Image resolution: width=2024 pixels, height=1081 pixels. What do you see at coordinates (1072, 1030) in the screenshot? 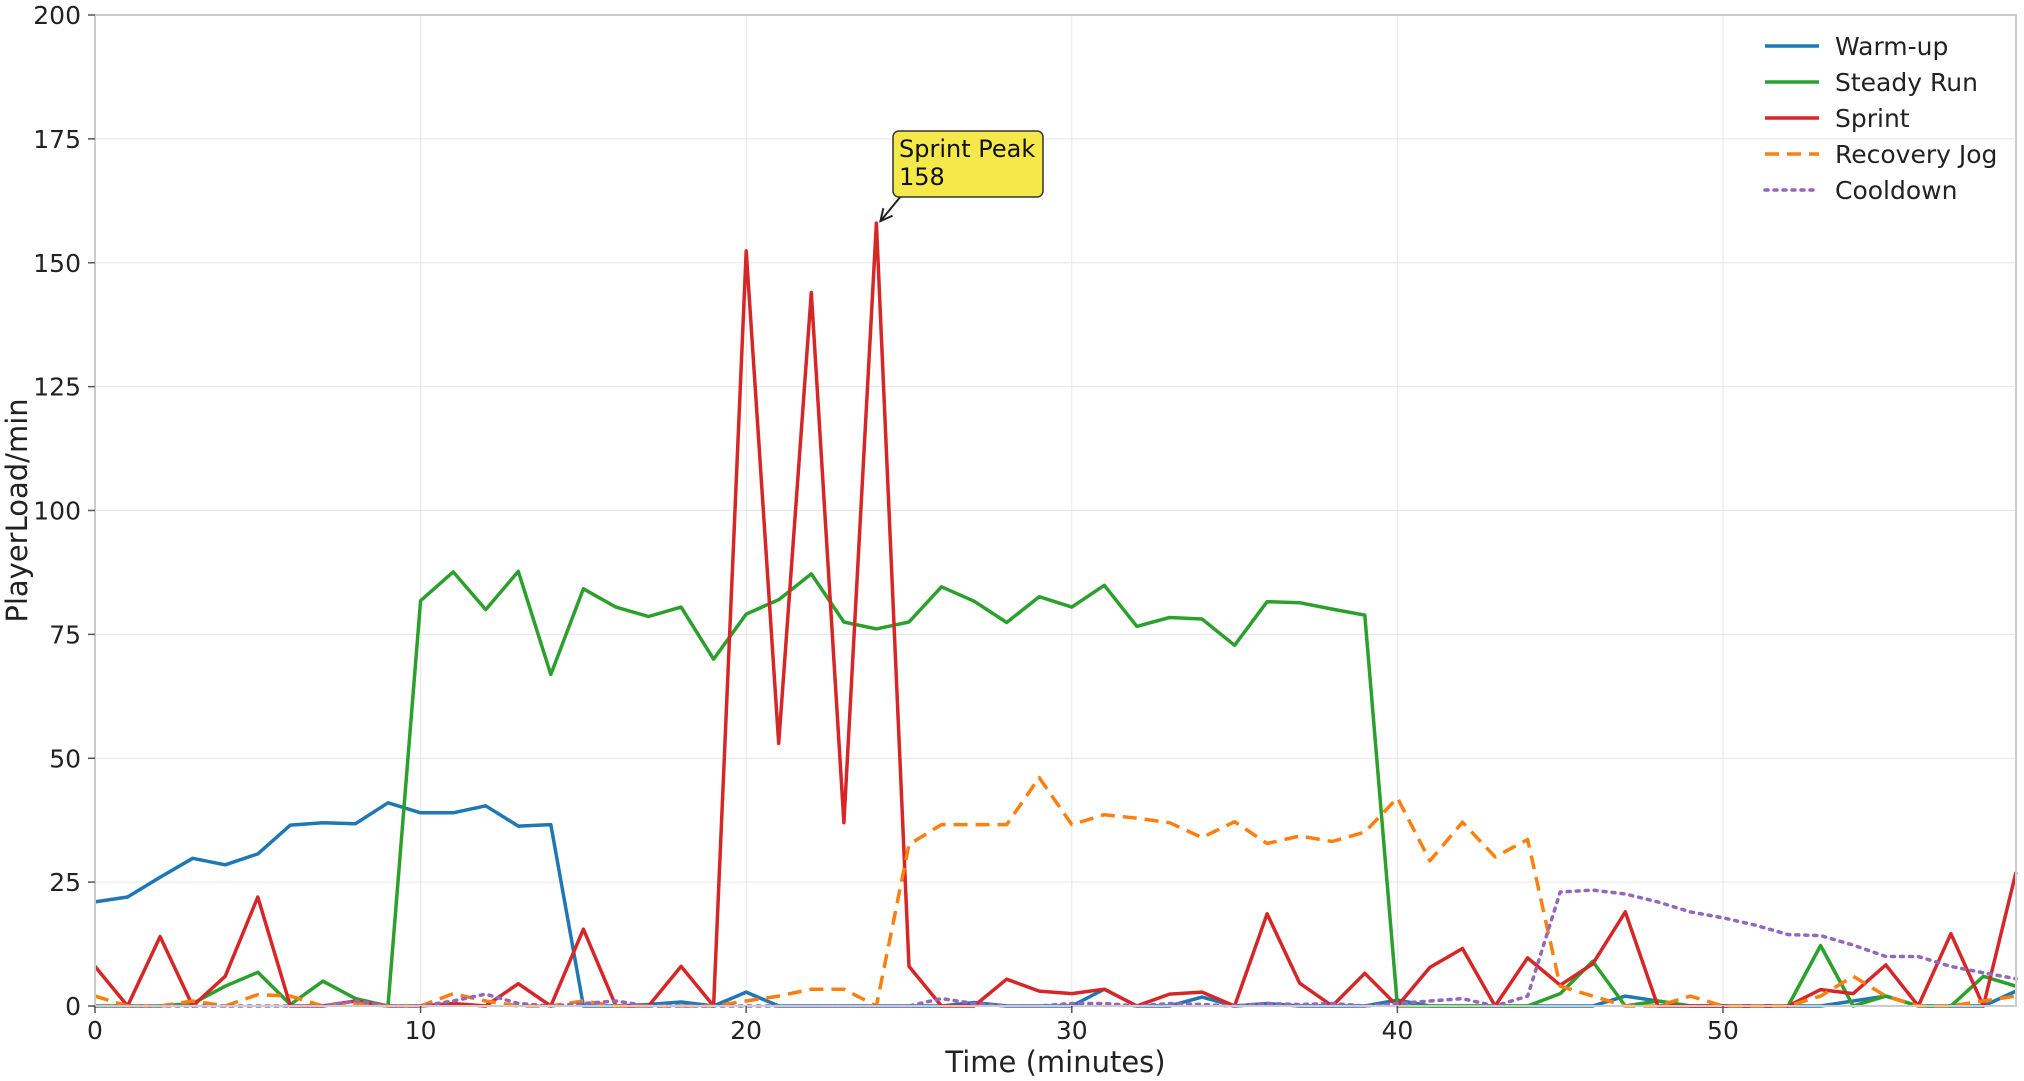
I see `x-tick-label: 30` at bounding box center [1072, 1030].